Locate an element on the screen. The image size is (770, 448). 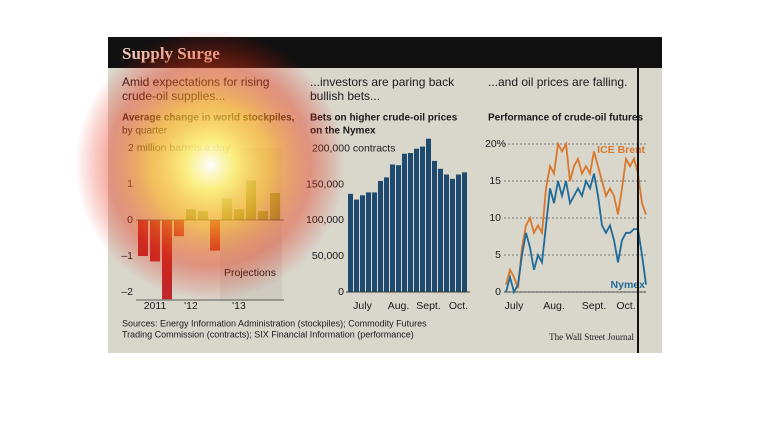
y-tick-label: 50,000 is located at coordinates (328, 256).